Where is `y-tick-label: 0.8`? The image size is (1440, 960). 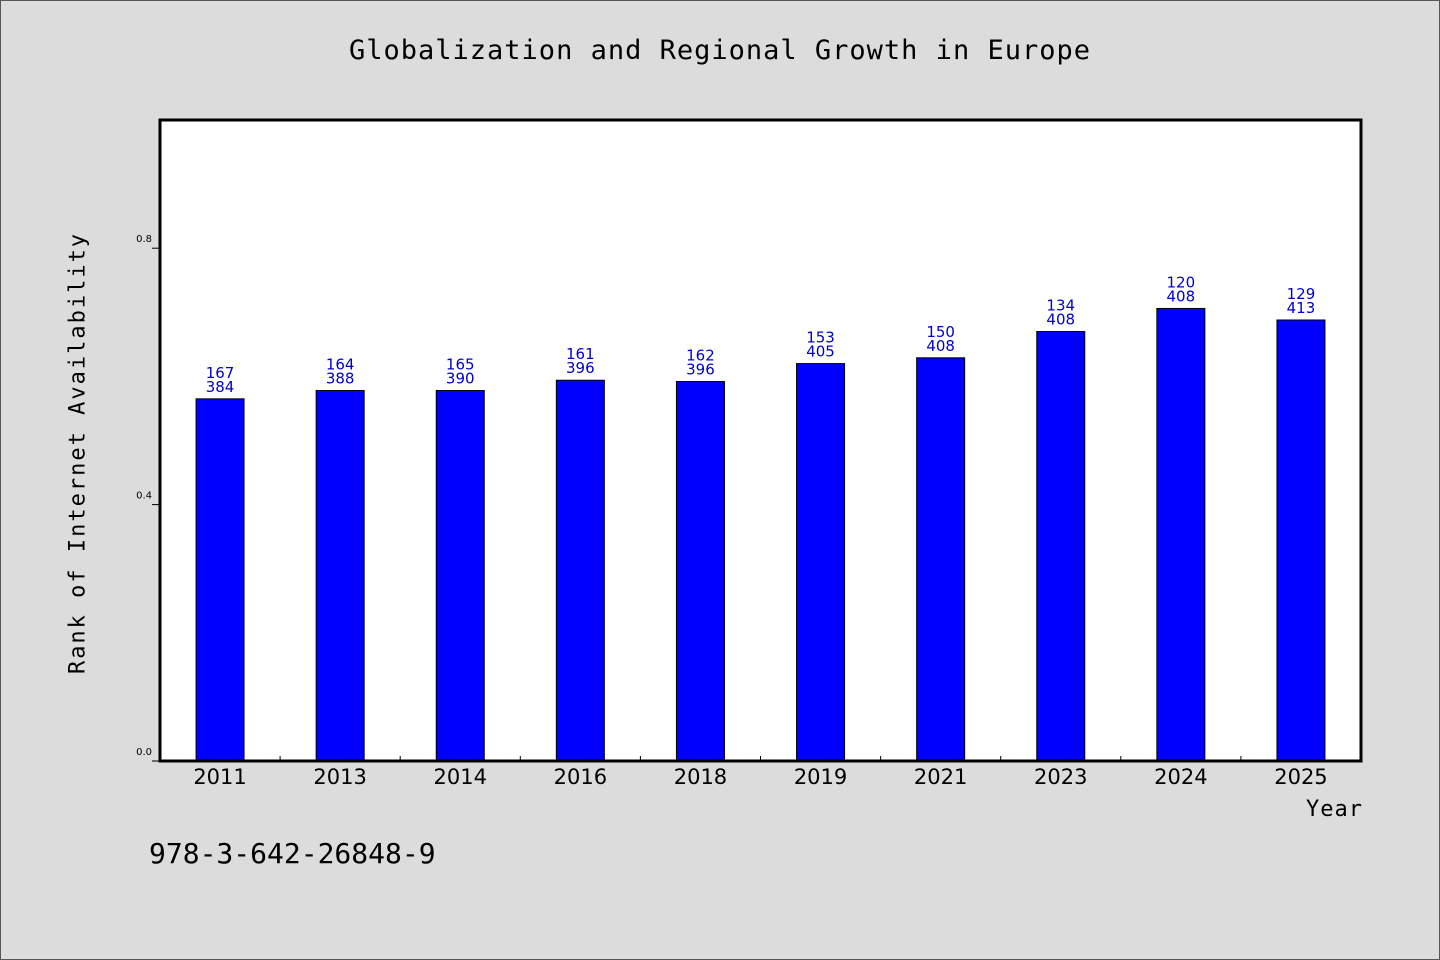
y-tick-label: 0.8 is located at coordinates (144, 239).